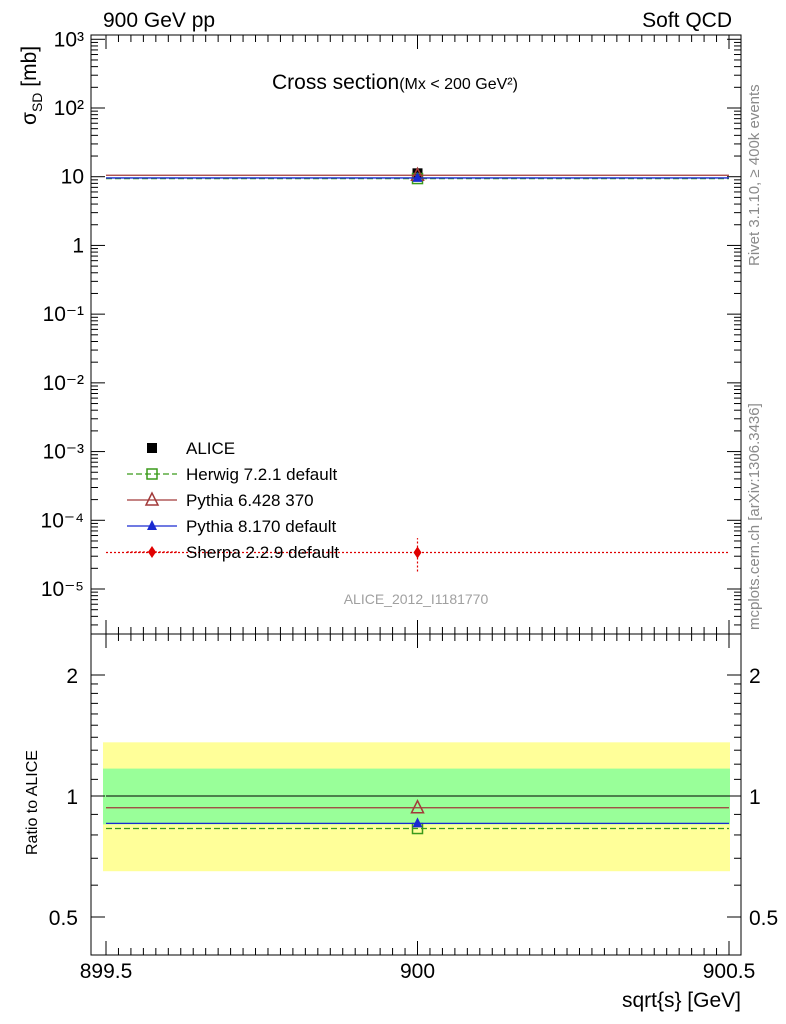 The height and width of the screenshot is (1024, 786). Describe the element at coordinates (63, 383) in the screenshot. I see `main-ytick-label: 10⁻²` at that location.